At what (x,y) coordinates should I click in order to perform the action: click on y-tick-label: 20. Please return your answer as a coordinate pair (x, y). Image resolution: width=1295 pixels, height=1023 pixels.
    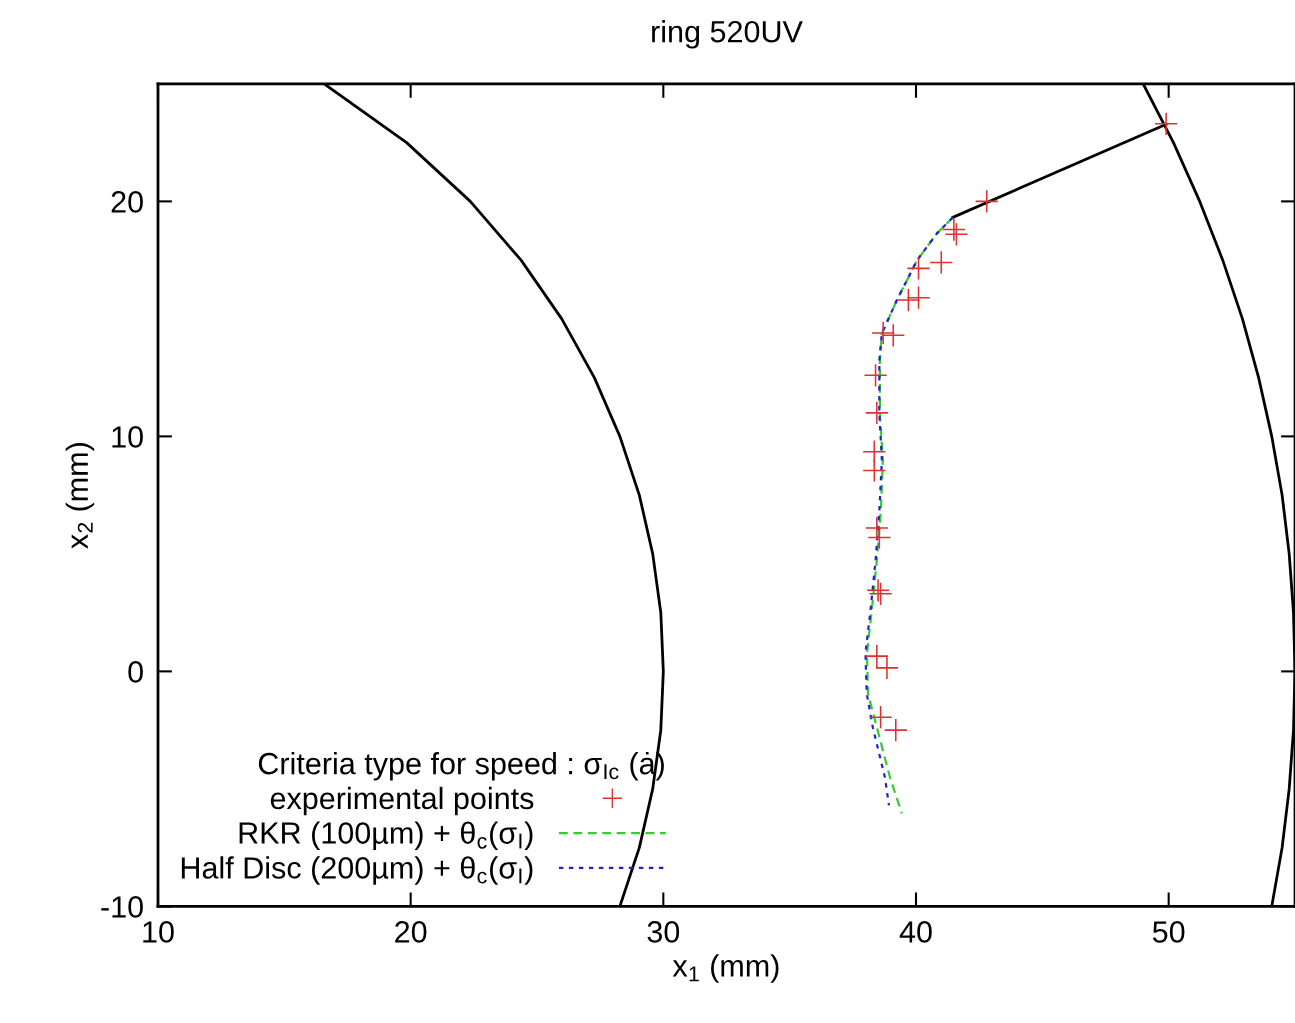
    Looking at the image, I should click on (127, 202).